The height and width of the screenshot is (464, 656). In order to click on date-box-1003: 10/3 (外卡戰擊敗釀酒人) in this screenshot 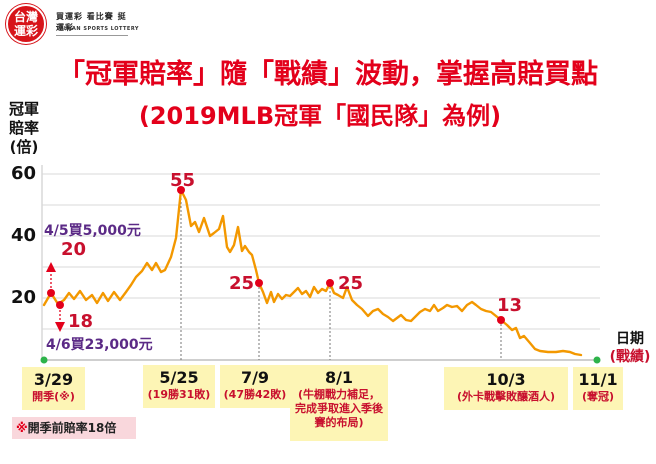, I will do `click(506, 388)`.